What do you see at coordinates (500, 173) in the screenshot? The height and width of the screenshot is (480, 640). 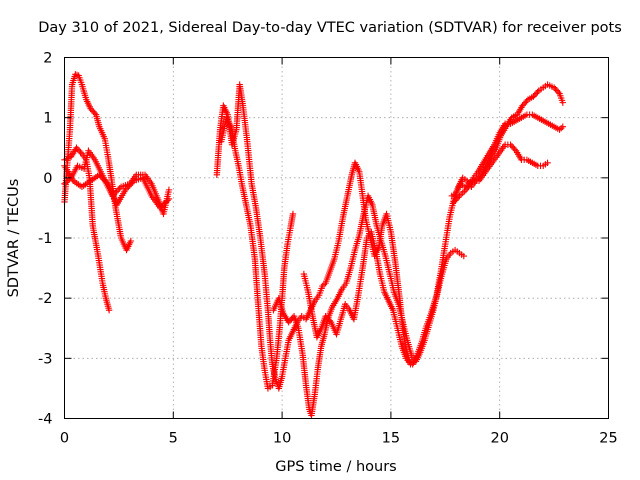 I see `series-trace-j` at bounding box center [500, 173].